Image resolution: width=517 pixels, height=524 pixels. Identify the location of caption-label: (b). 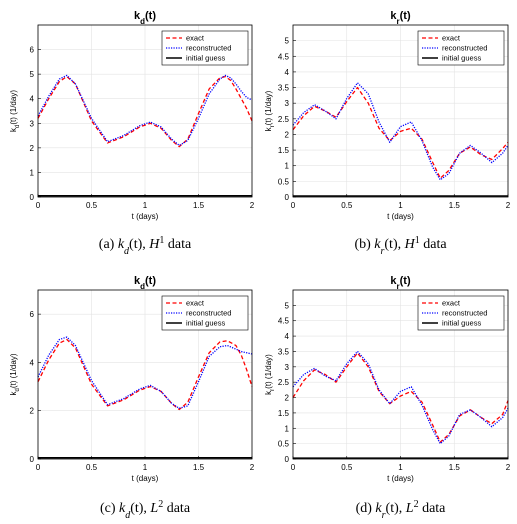
(364, 244).